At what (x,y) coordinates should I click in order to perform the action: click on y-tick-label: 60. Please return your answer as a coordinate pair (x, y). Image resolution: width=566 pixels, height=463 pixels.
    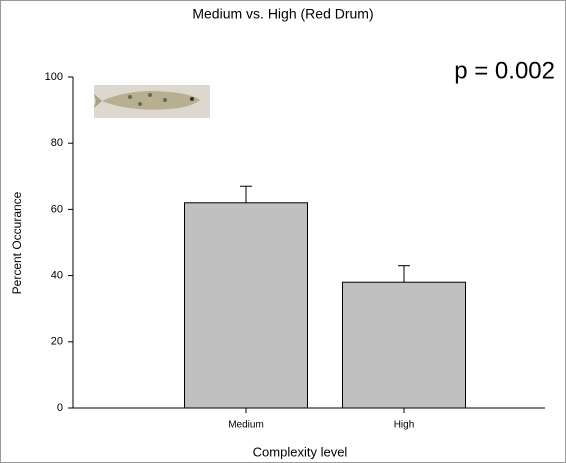
    Looking at the image, I should click on (57, 209).